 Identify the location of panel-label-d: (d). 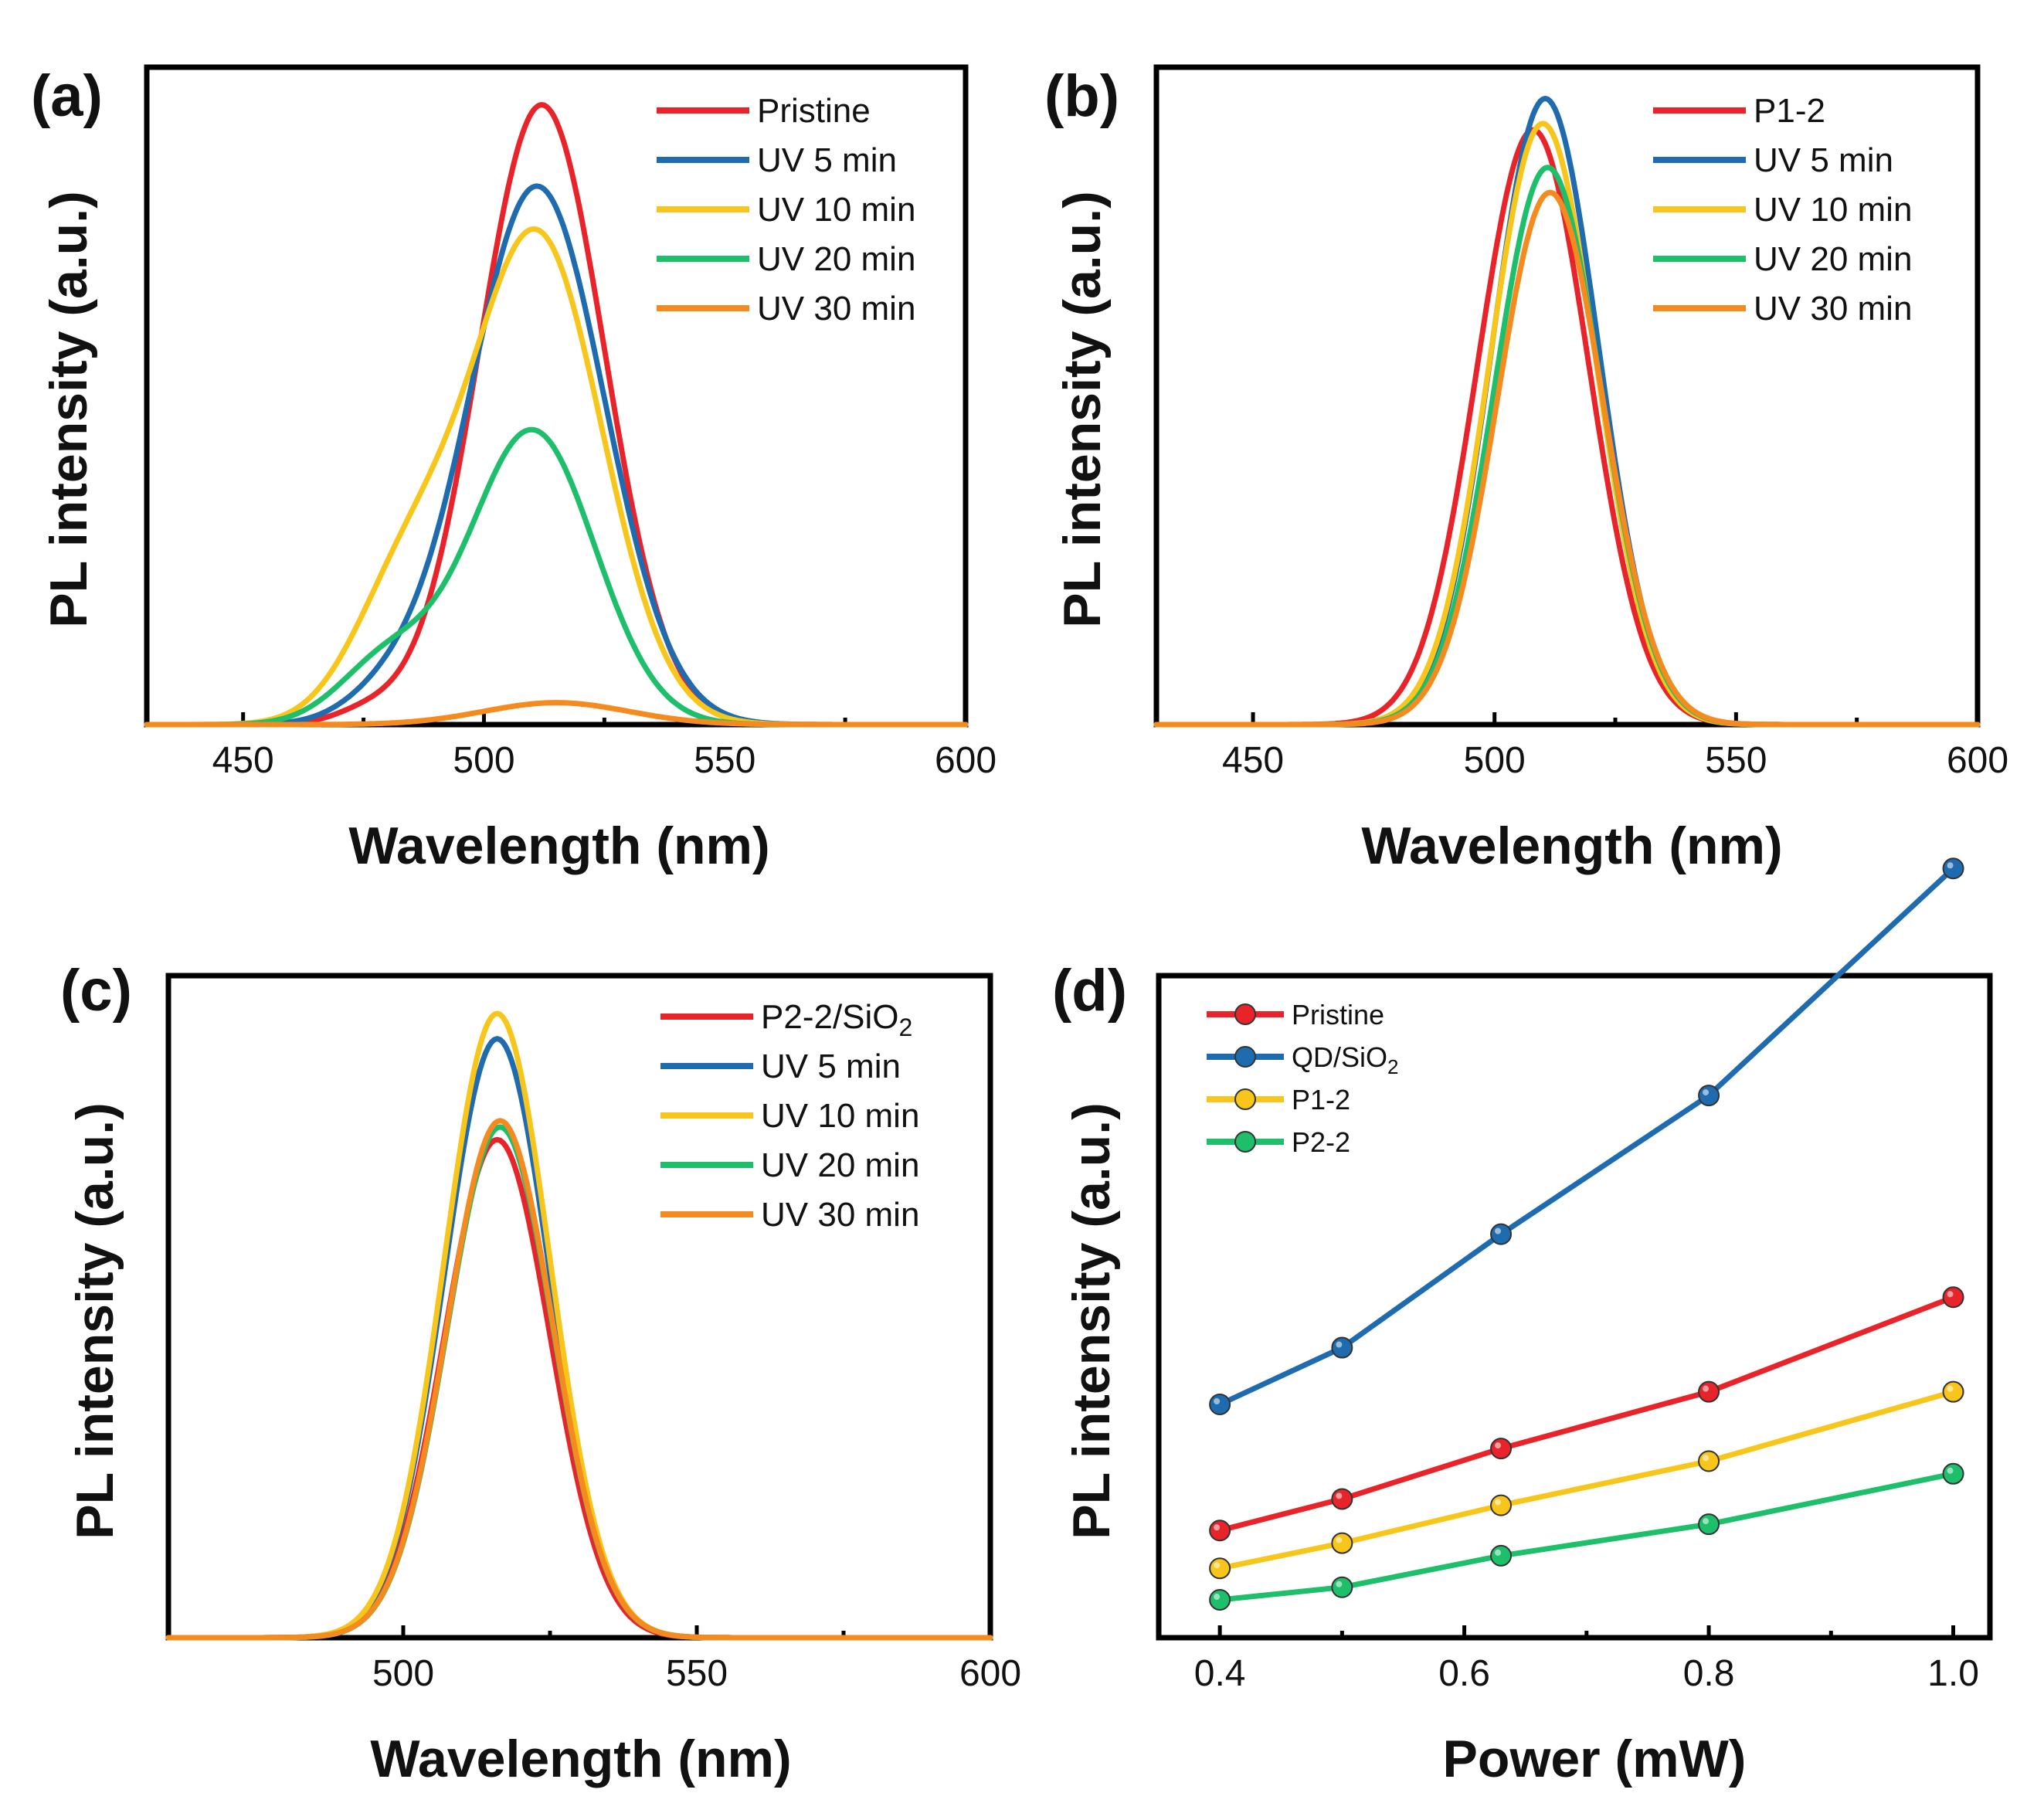
(1089, 991).